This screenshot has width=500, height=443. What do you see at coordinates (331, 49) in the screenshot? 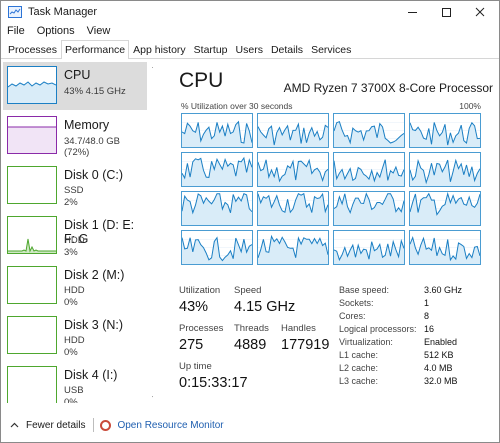
I see `tab-services: Services` at bounding box center [331, 49].